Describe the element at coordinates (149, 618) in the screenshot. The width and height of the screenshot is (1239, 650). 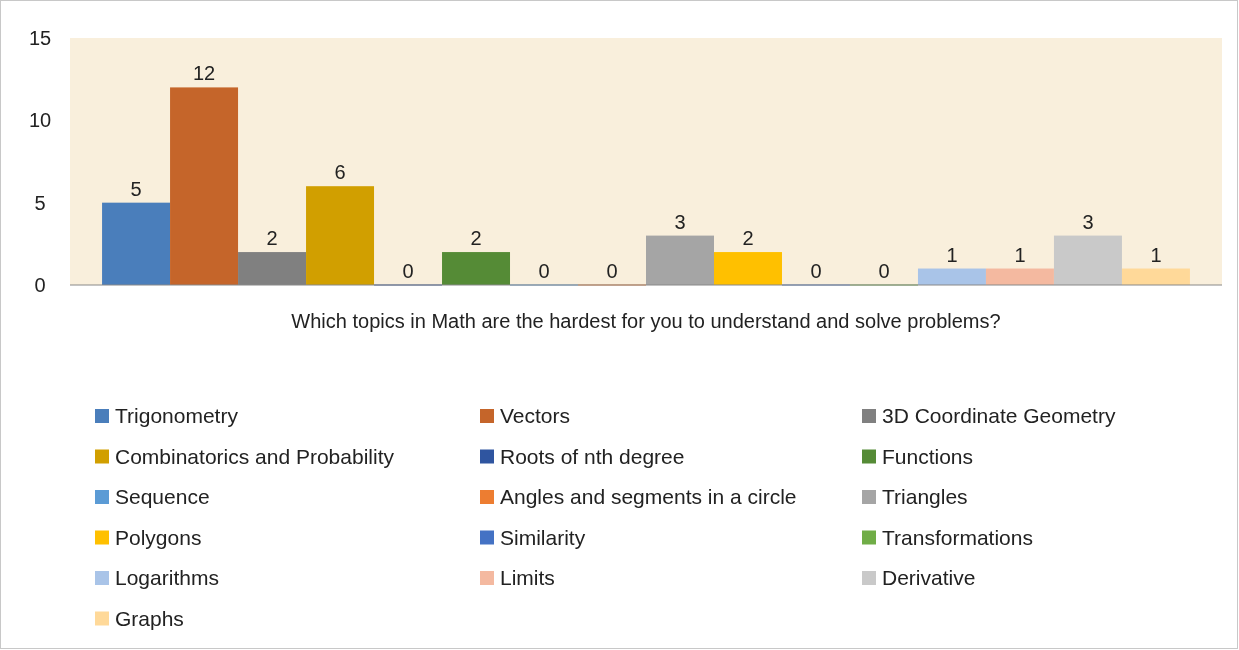
I see `legend-label: Graphs` at that location.